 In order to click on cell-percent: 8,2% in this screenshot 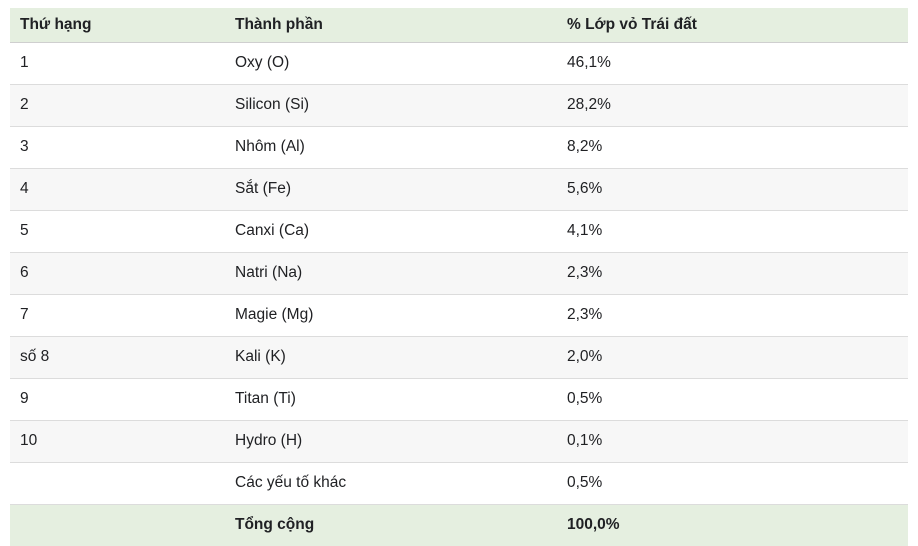, I will do `click(732, 147)`.